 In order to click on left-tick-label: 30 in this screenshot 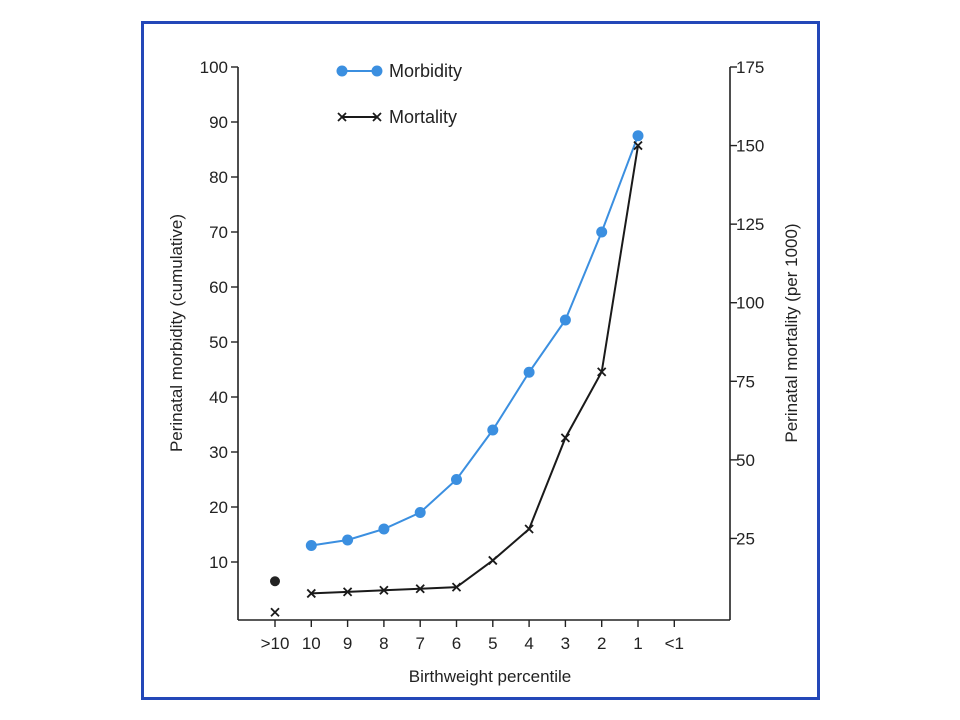, I will do `click(218, 452)`.